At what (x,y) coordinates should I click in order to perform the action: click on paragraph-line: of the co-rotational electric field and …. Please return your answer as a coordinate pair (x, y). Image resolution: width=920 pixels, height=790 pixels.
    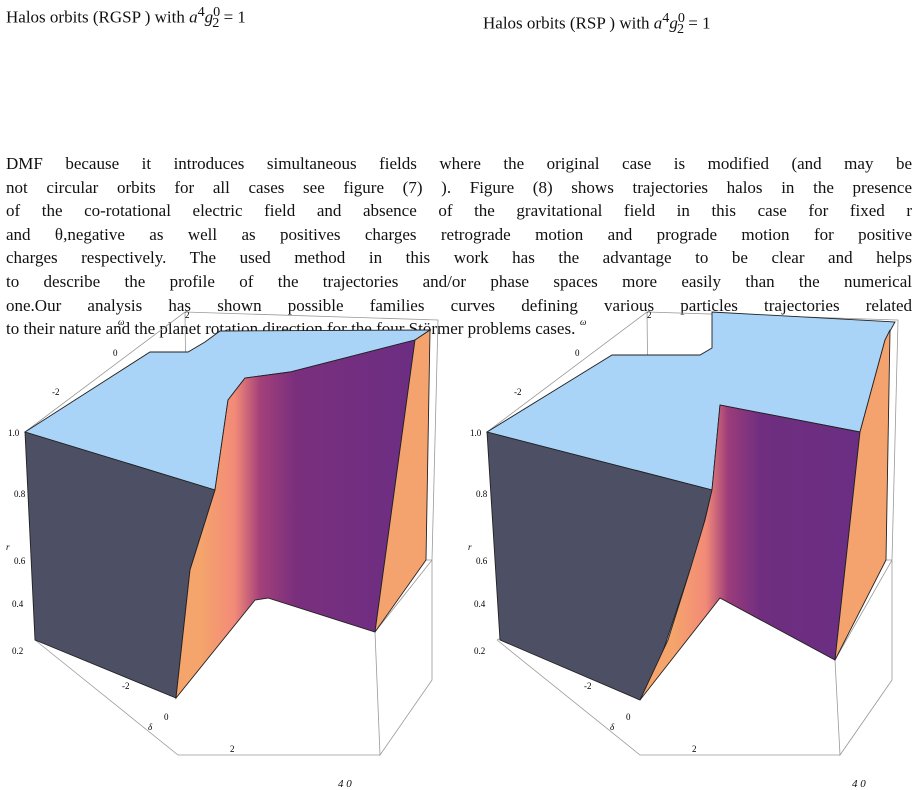
    Looking at the image, I should click on (459, 211).